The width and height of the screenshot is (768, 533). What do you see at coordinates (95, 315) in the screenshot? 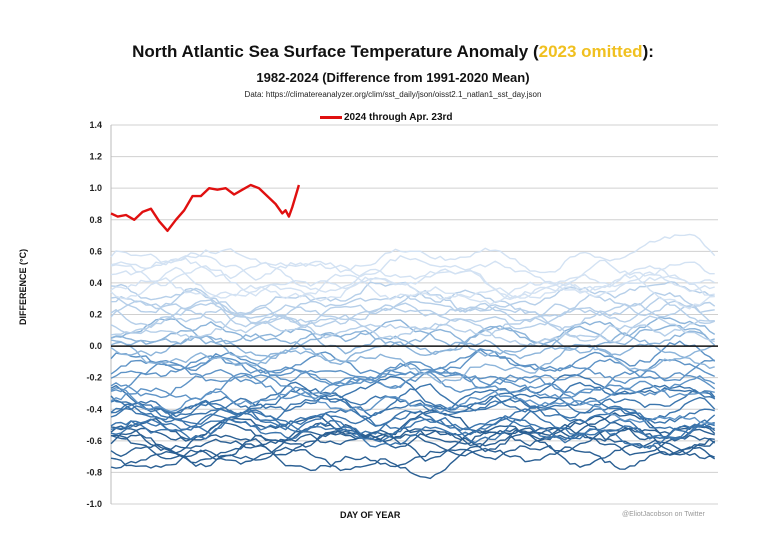
I see `y-tick-label: 0.2` at bounding box center [95, 315].